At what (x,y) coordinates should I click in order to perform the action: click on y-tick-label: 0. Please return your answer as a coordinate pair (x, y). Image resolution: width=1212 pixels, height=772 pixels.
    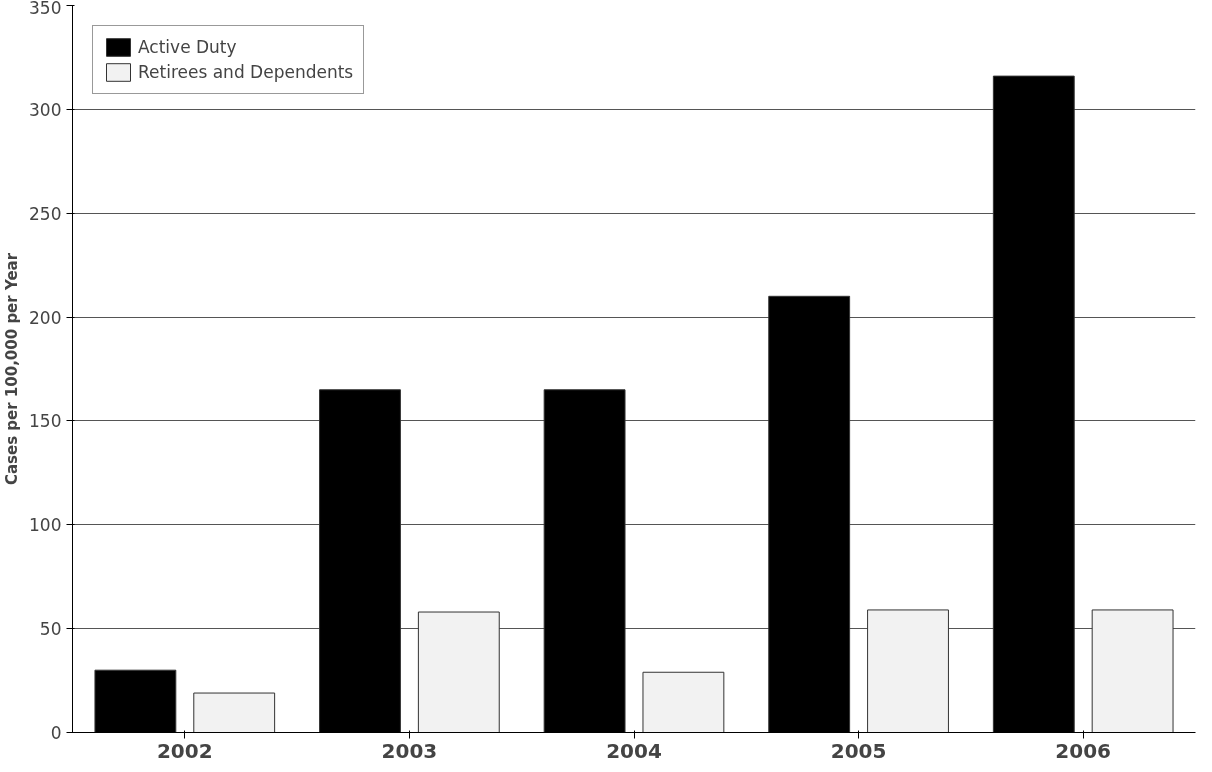
    Looking at the image, I should click on (56, 733).